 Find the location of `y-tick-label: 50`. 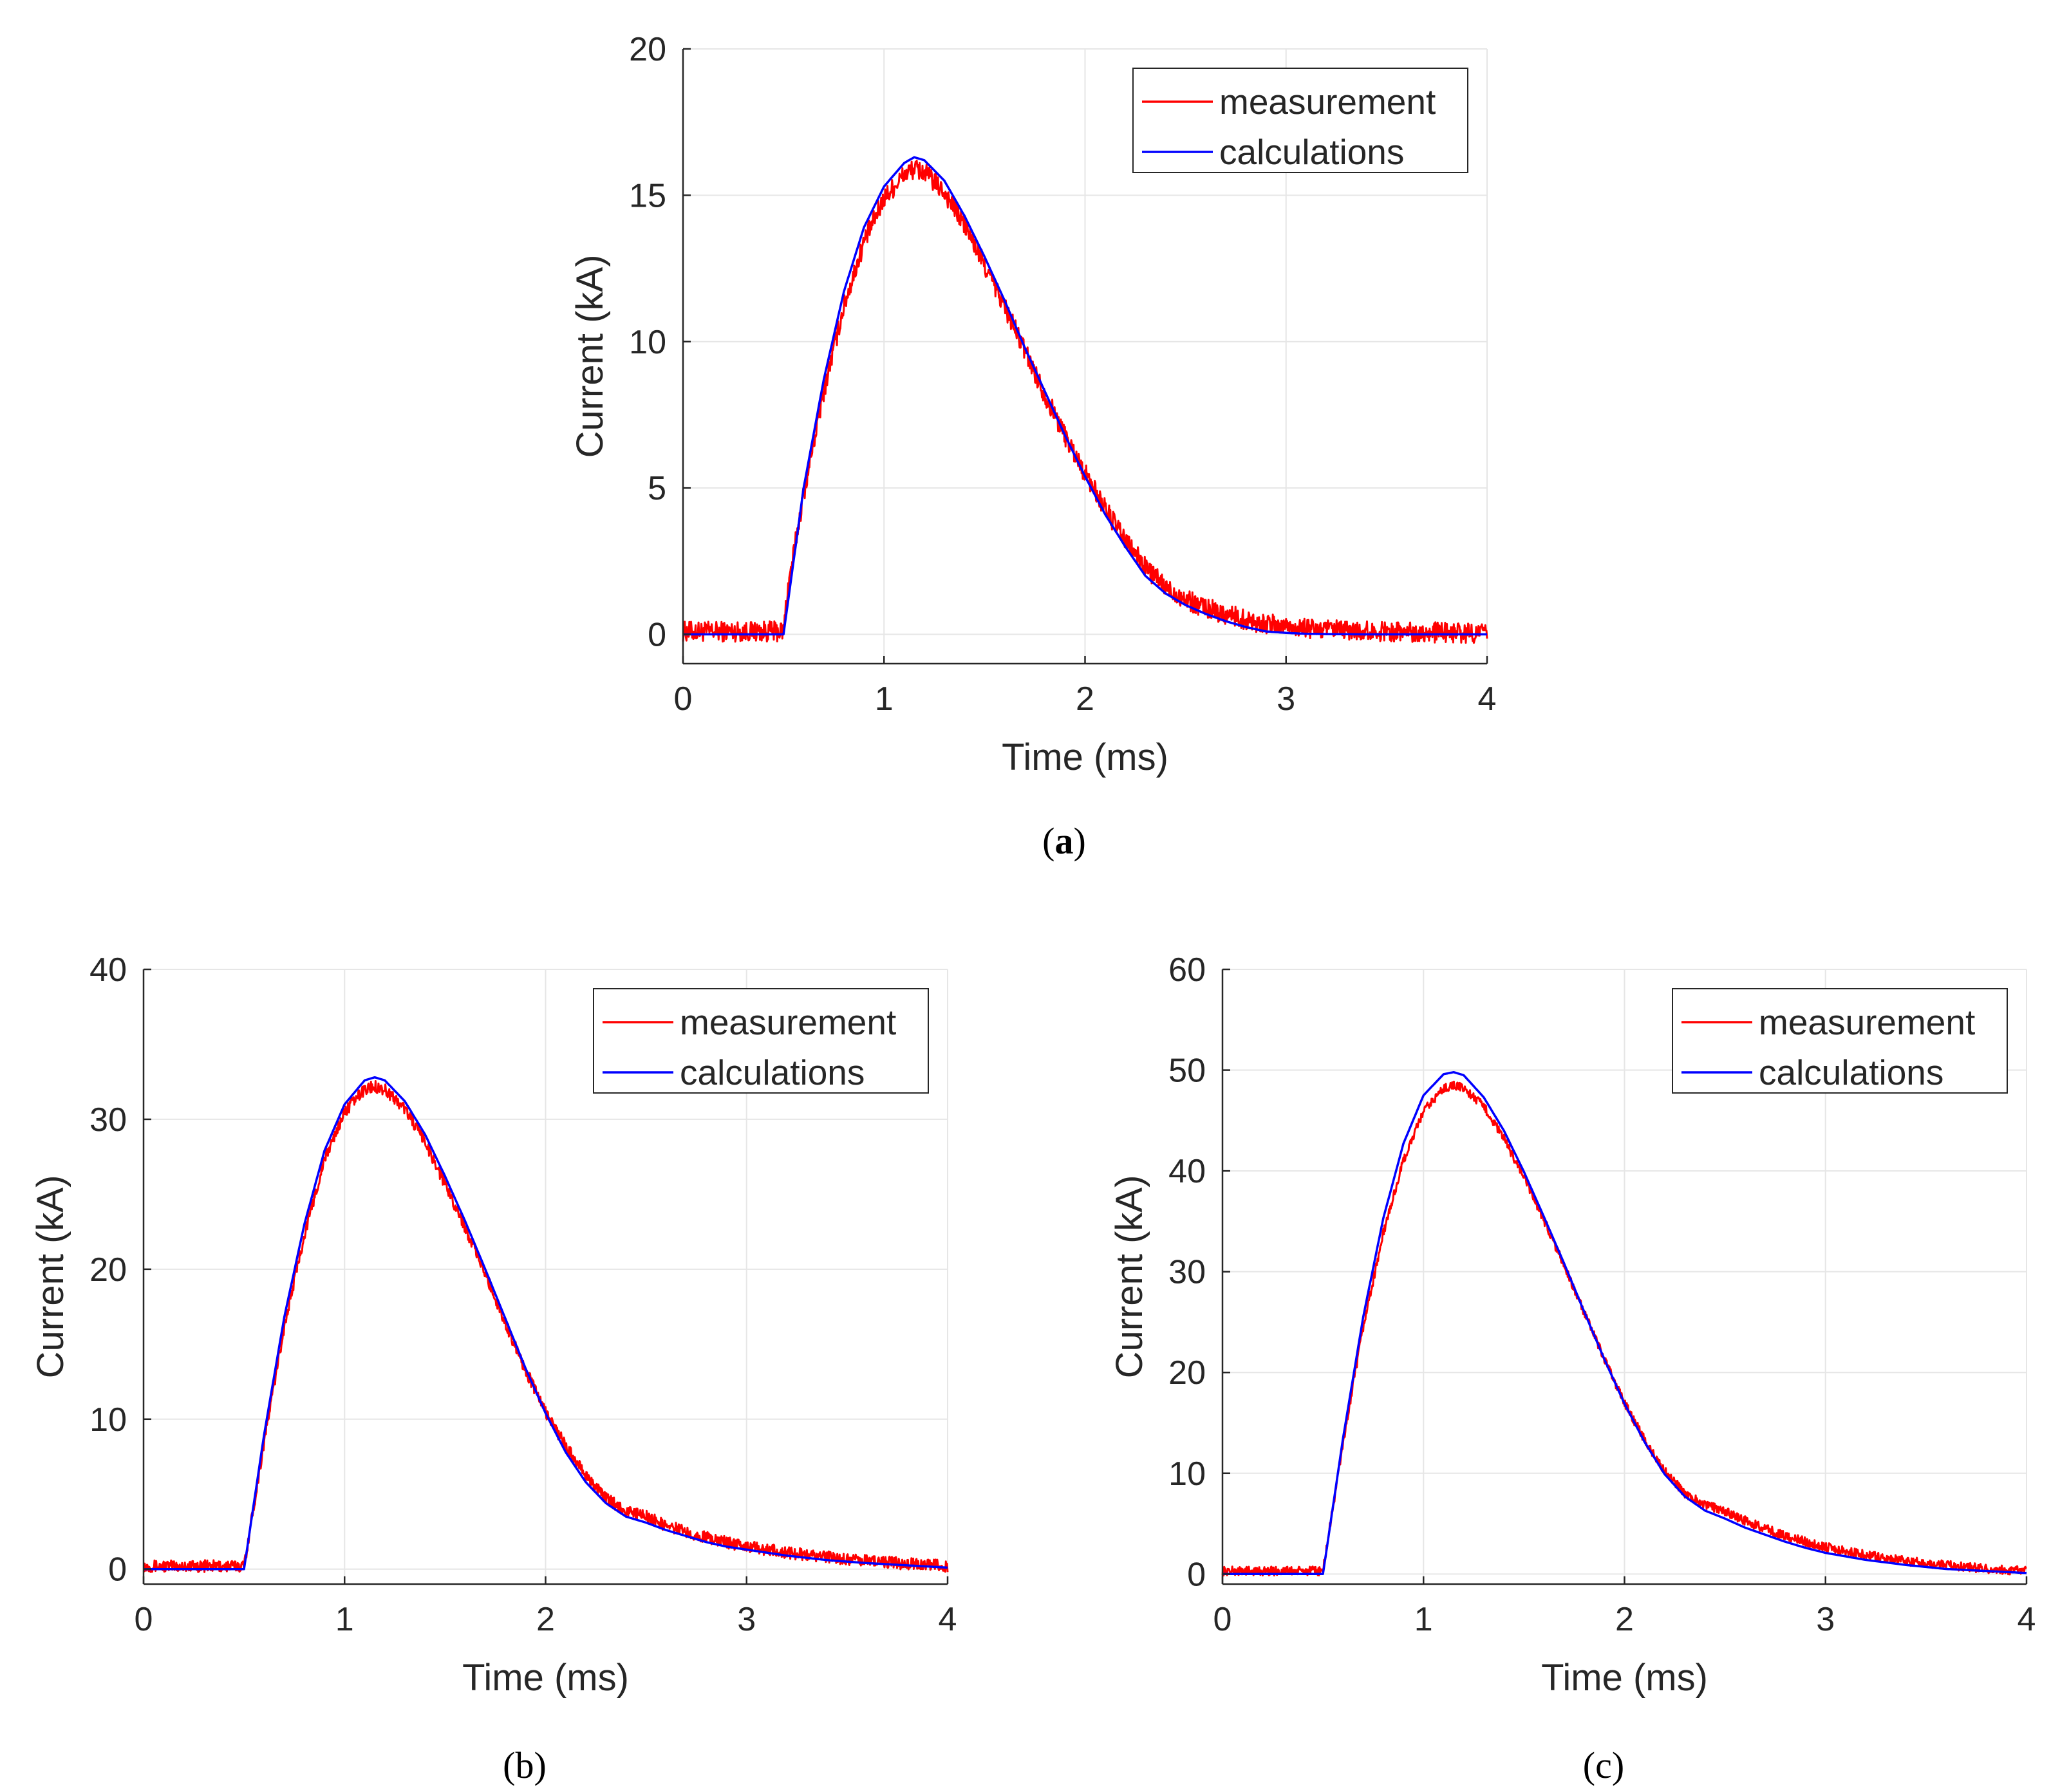

y-tick-label: 50 is located at coordinates (1187, 1071).